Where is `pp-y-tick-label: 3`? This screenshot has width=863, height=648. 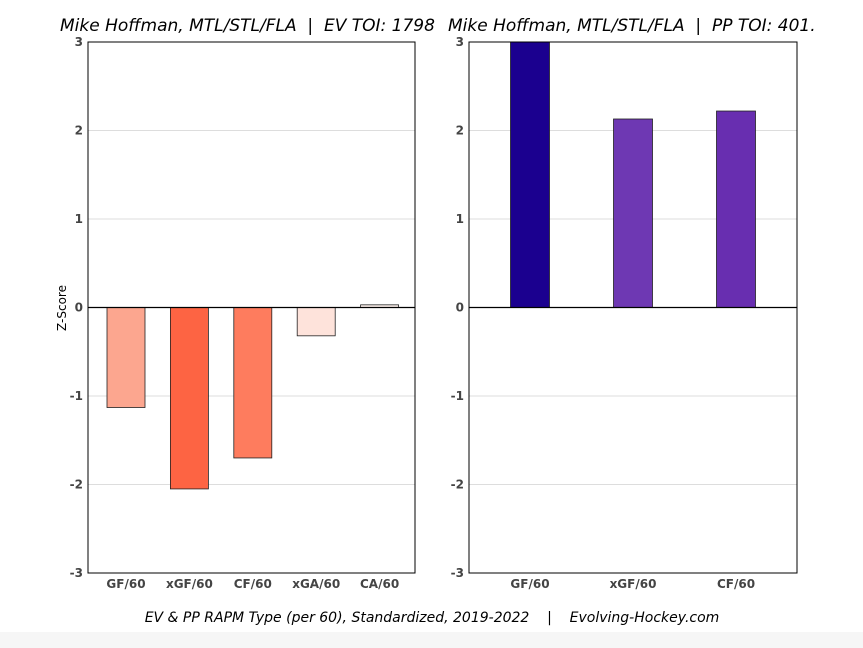
pp-y-tick-label: 3 is located at coordinates (460, 42).